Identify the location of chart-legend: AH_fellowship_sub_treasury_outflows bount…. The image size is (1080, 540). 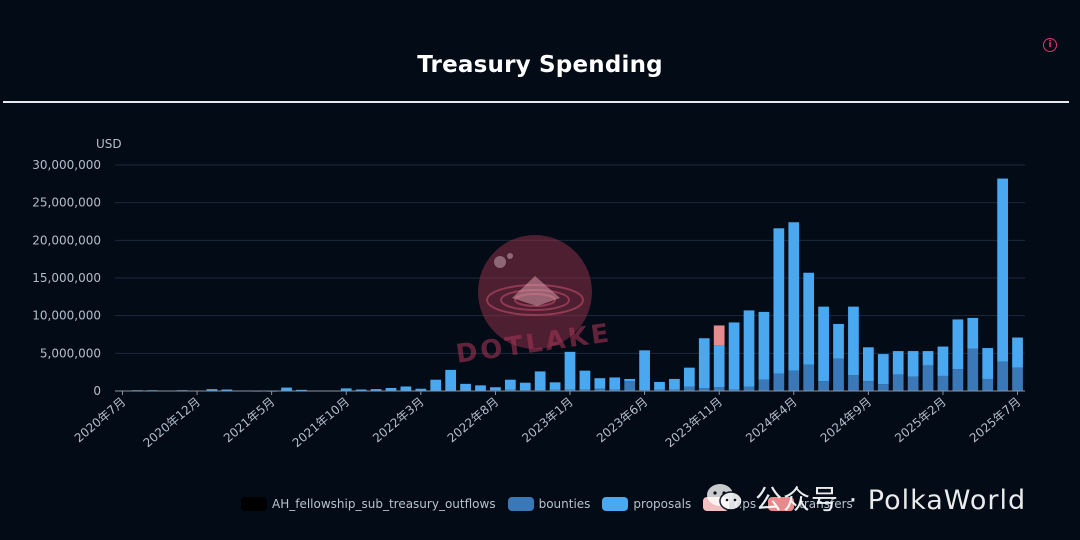
(553, 504).